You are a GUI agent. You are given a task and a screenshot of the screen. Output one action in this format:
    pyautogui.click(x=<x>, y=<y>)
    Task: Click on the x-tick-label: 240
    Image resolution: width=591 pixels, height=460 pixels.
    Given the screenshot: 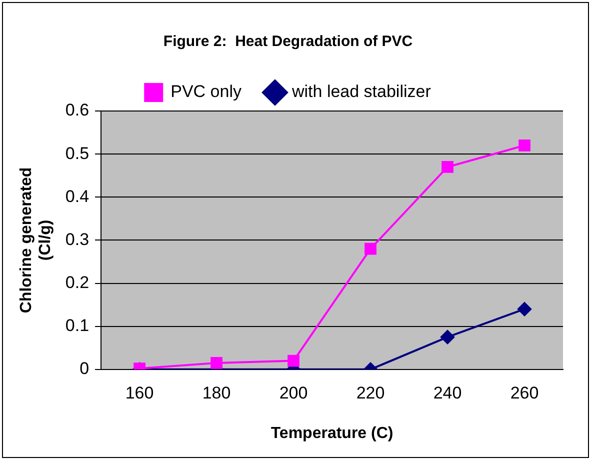 What is the action you would take?
    pyautogui.click(x=447, y=392)
    